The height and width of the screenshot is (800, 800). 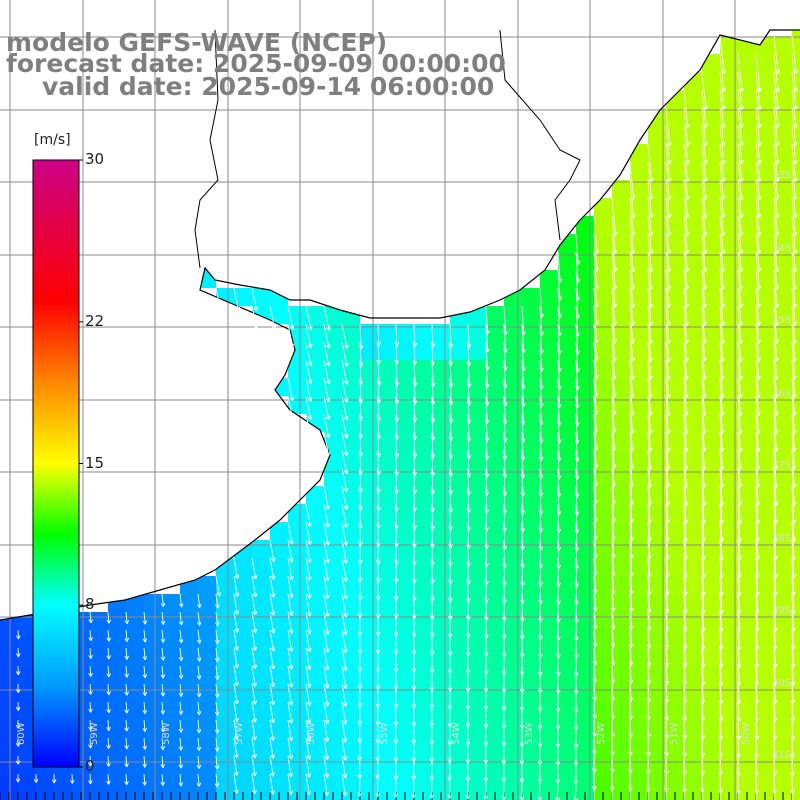 What do you see at coordinates (52, 140) in the screenshot?
I see `colorbar-unit-label: [m/s]` at bounding box center [52, 140].